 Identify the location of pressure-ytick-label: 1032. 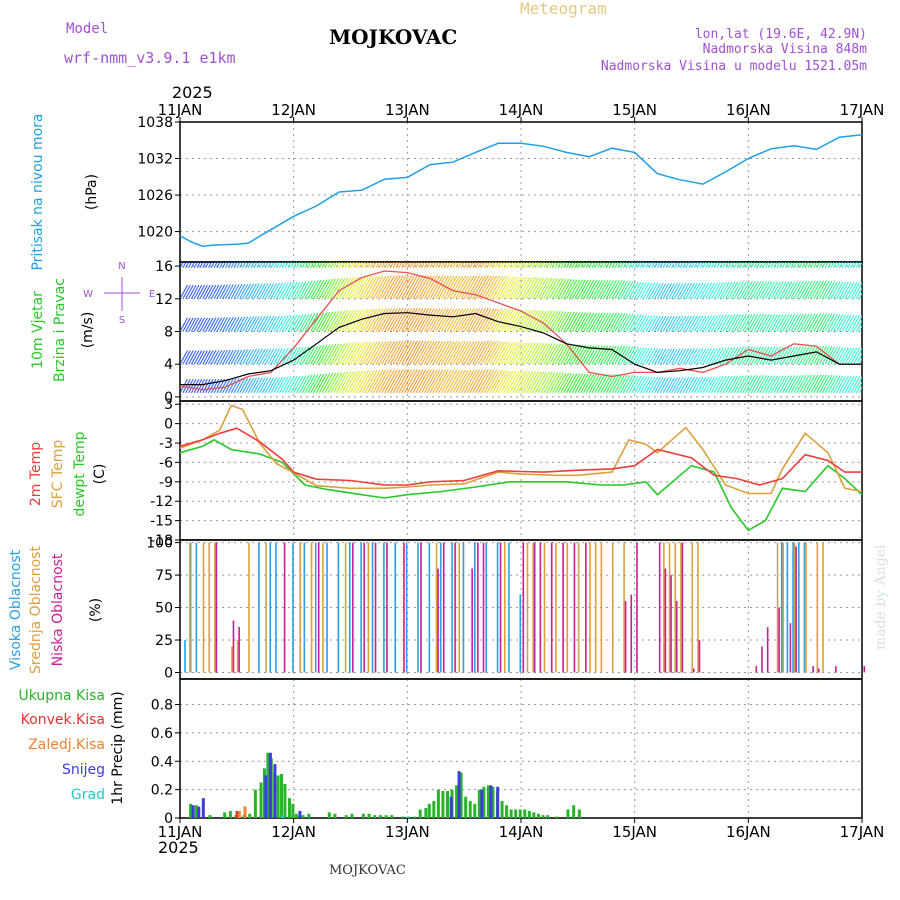
(155, 160).